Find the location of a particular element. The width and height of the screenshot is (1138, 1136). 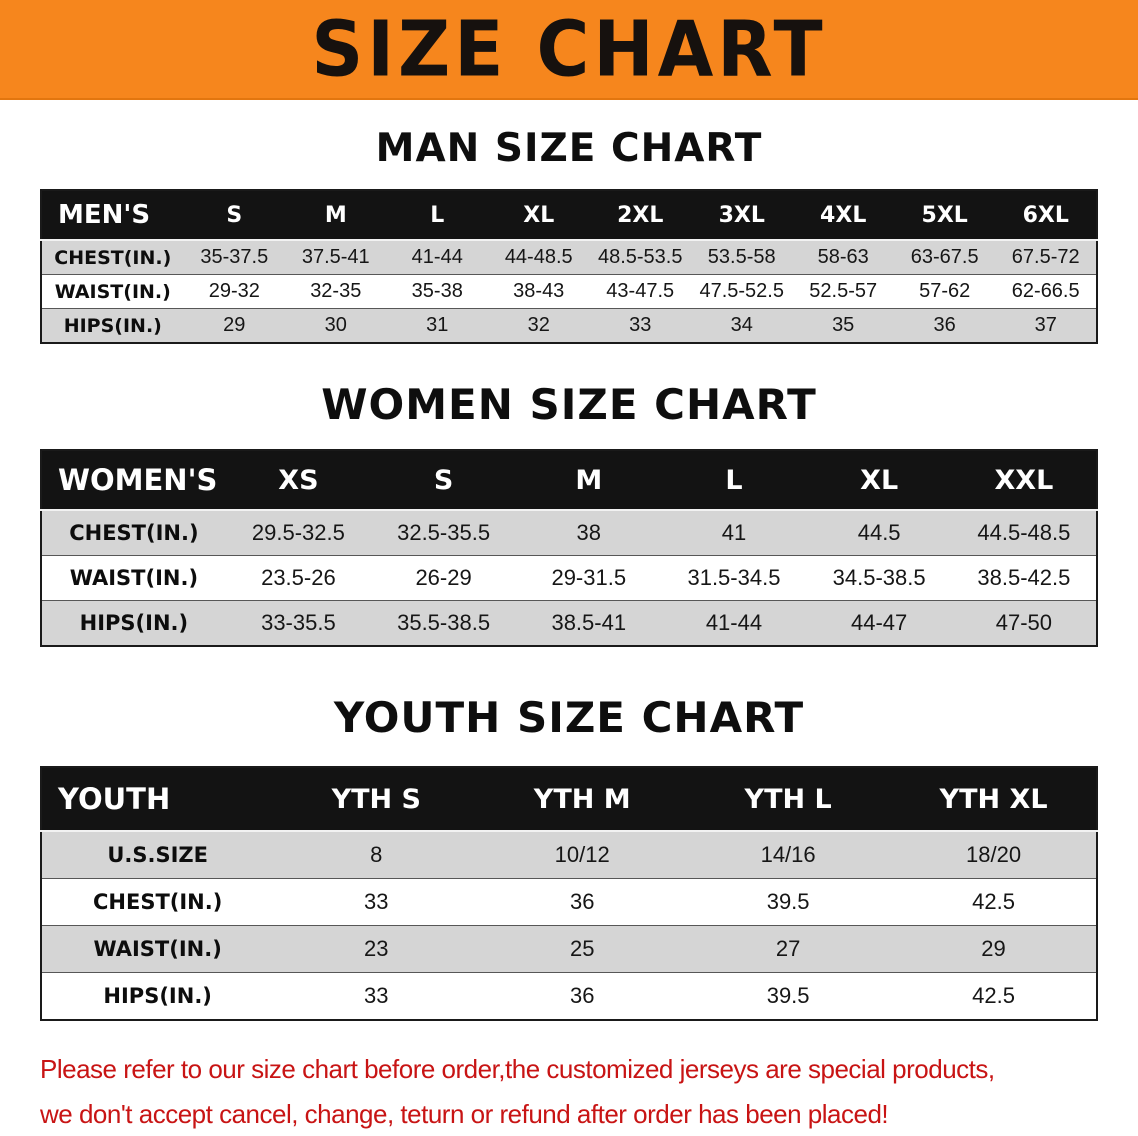

size-value: 38 is located at coordinates (589, 533).